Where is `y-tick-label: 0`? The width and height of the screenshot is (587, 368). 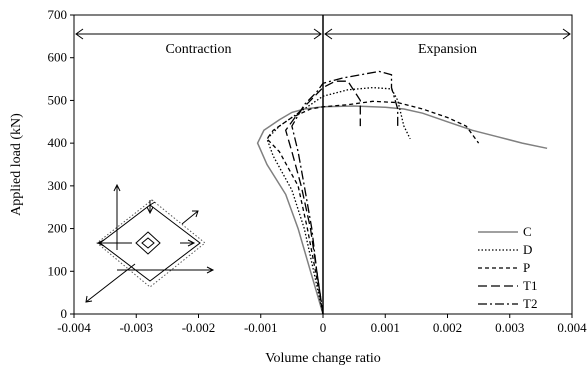 y-tick-label: 0 is located at coordinates (64, 313).